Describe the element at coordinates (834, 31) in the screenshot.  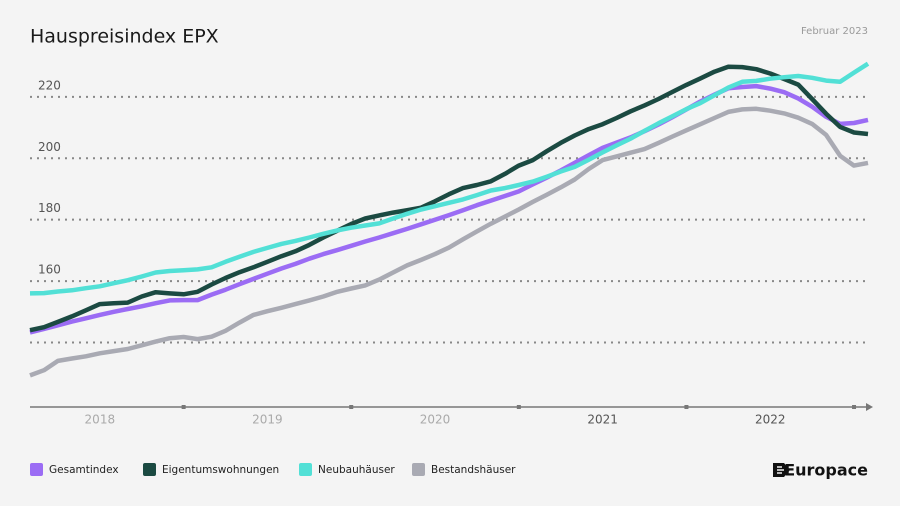
I see `chart-subtitle: Februar 2023` at that location.